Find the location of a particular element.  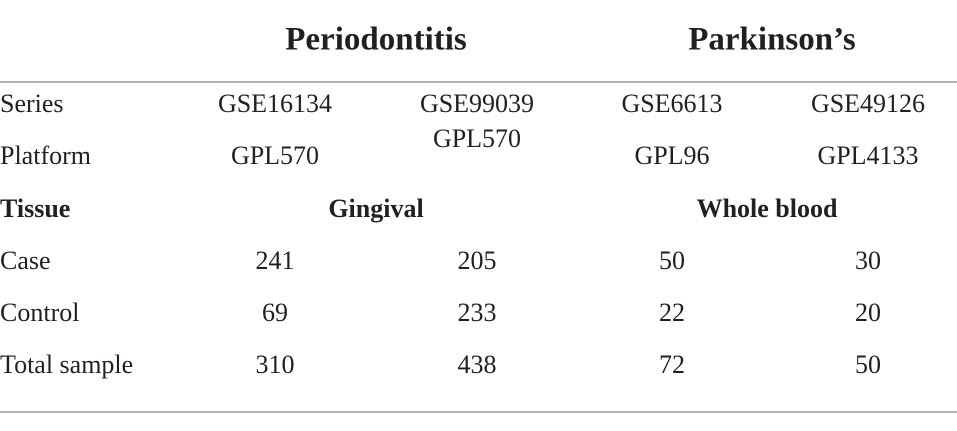

cell: 233 is located at coordinates (477, 312).